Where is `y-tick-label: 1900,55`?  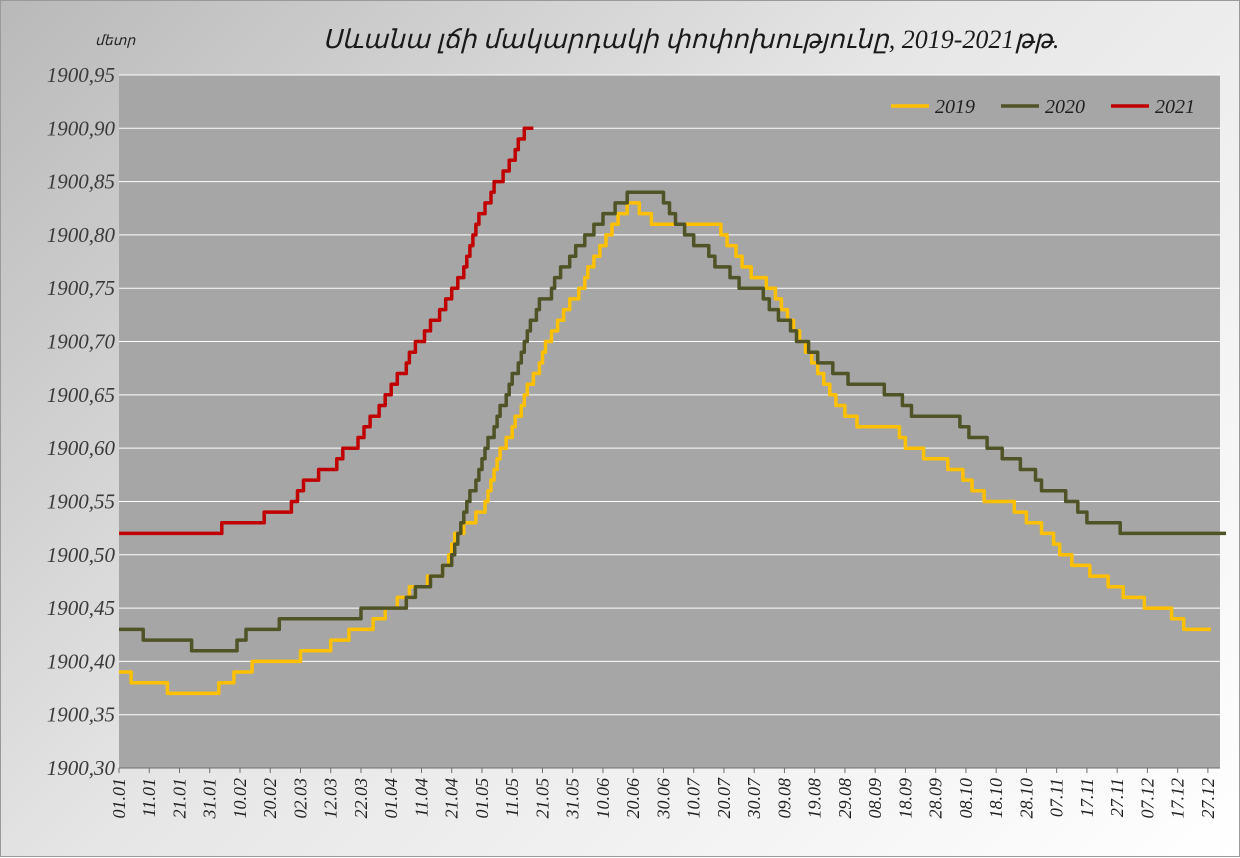 y-tick-label: 1900,55 is located at coordinates (81, 501).